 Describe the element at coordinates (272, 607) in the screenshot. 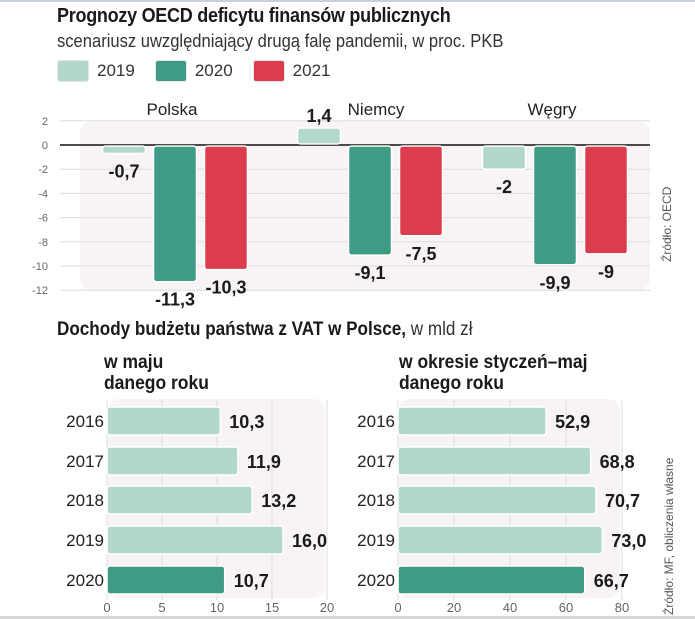

I see `x-tick-label: 15` at that location.